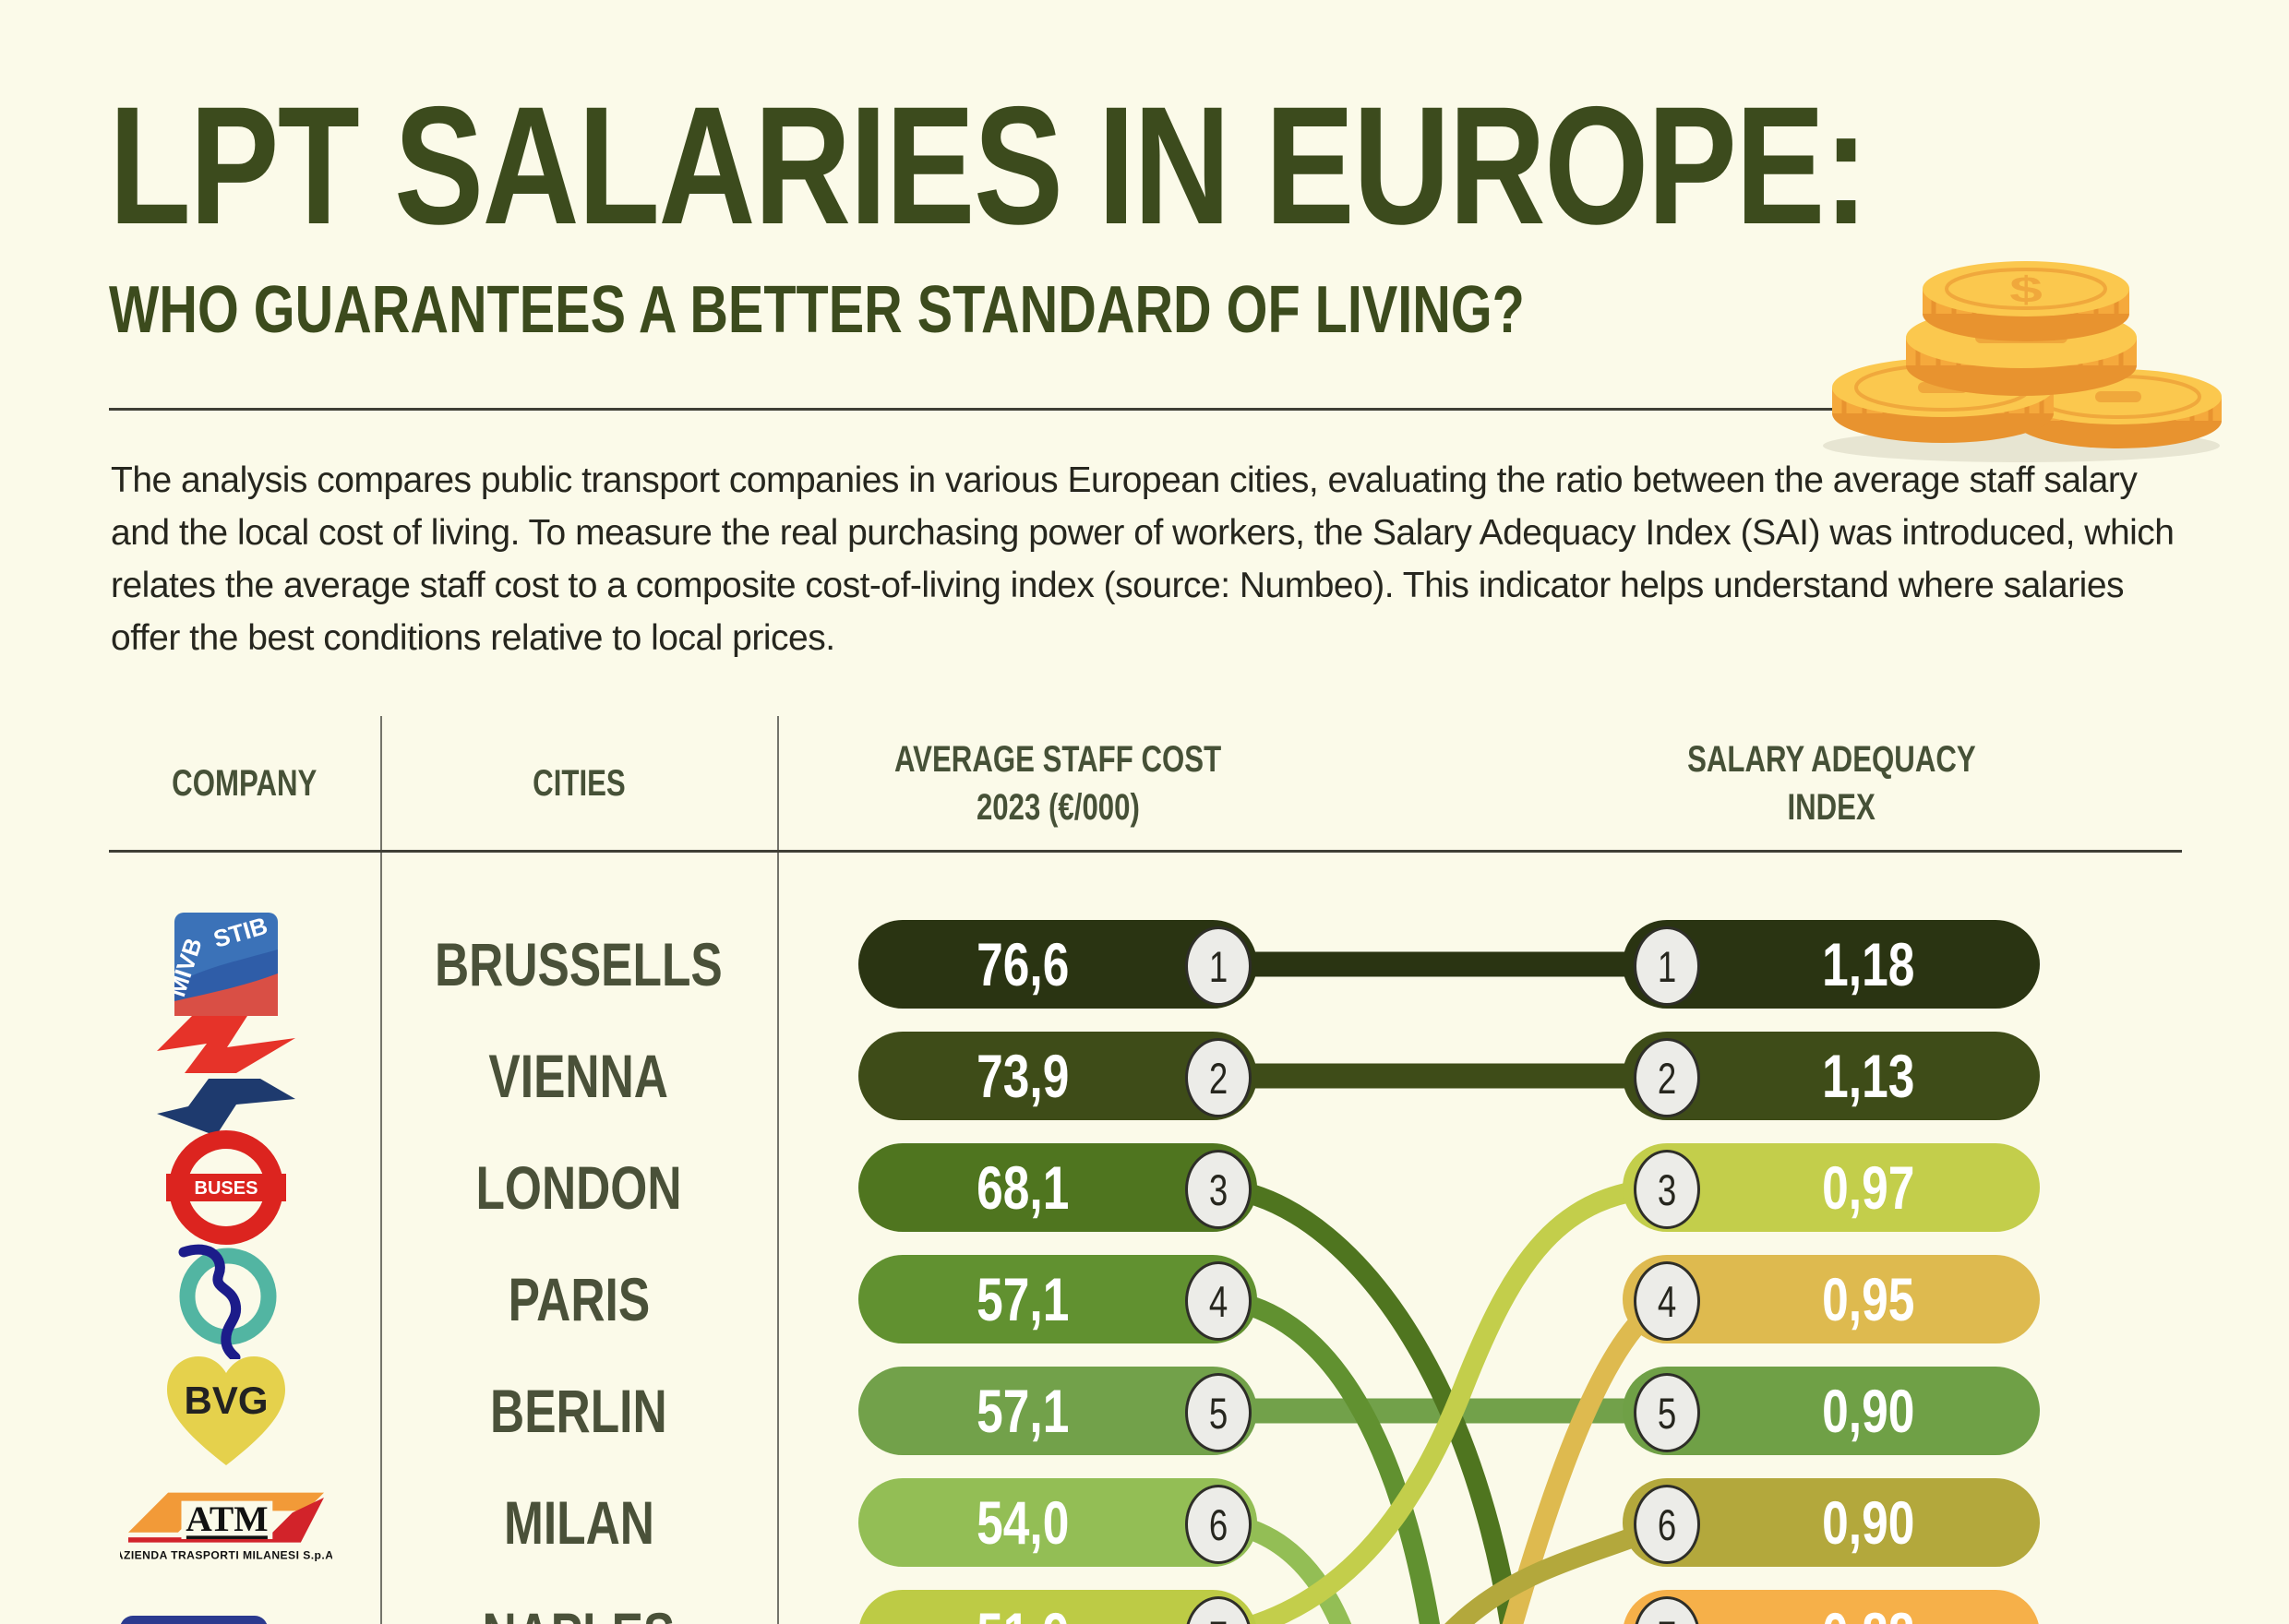 Image resolution: width=2289 pixels, height=1624 pixels. I want to click on avg-staff-cost-pill: 51,9 7, so click(1057, 1607).